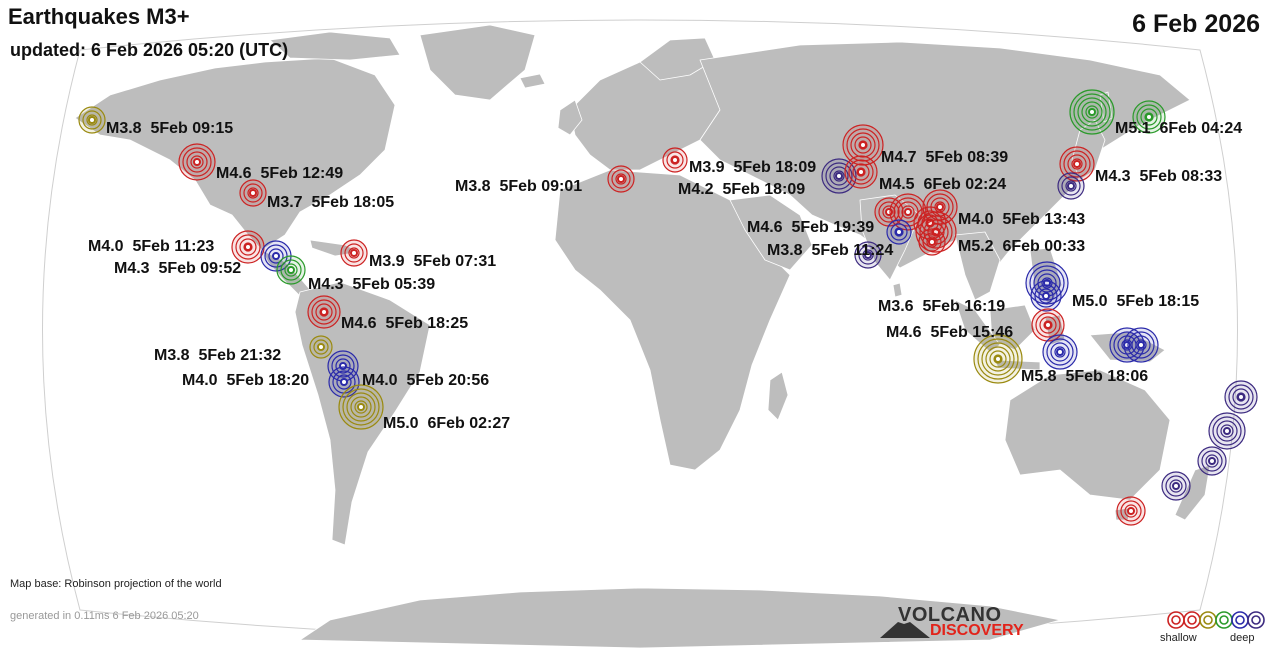 This screenshot has width=1280, height=650. Describe the element at coordinates (742, 189) in the screenshot. I see `eq-label: M4.2 5Feb 18:09` at that location.